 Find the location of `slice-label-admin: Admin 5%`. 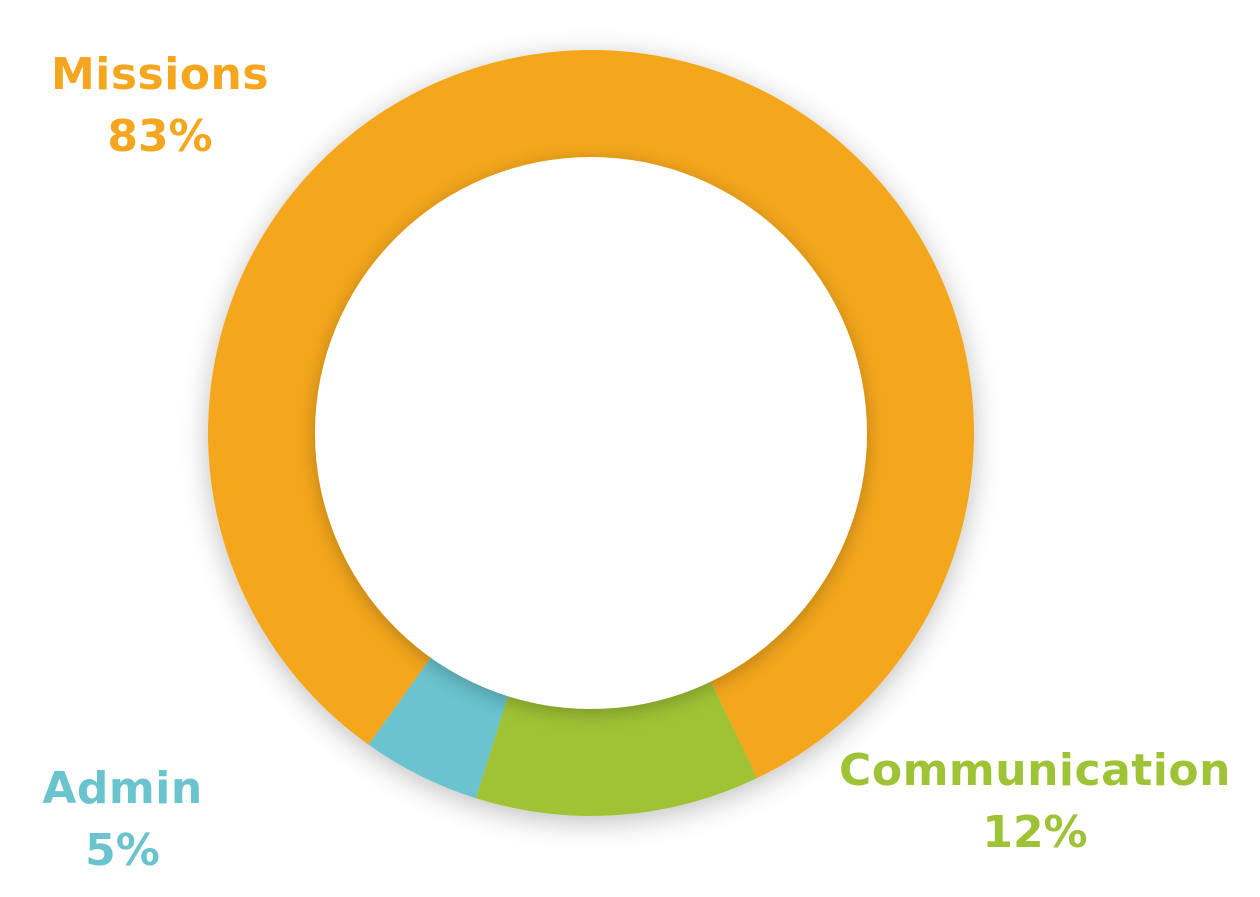

slice-label-admin: Admin 5% is located at coordinates (122, 820).